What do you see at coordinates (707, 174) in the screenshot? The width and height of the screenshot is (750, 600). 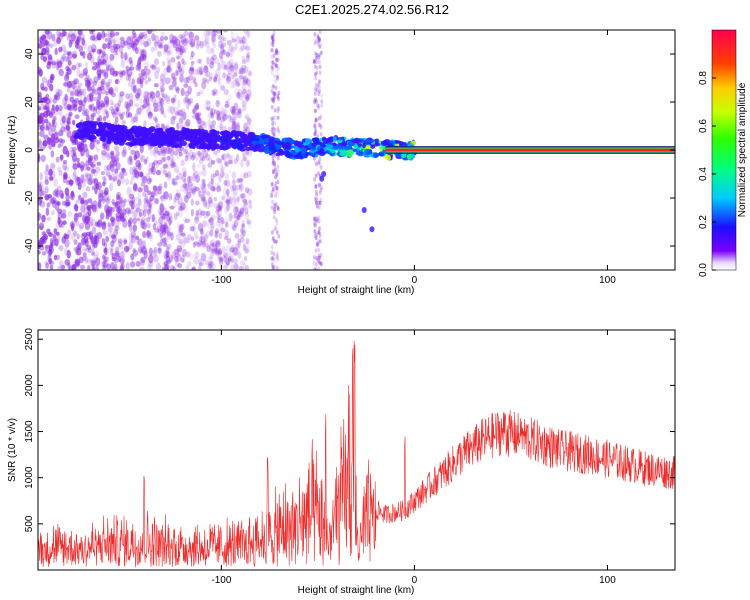 I see `colorbar-ticks: 0.00.20.40.60.8` at bounding box center [707, 174].